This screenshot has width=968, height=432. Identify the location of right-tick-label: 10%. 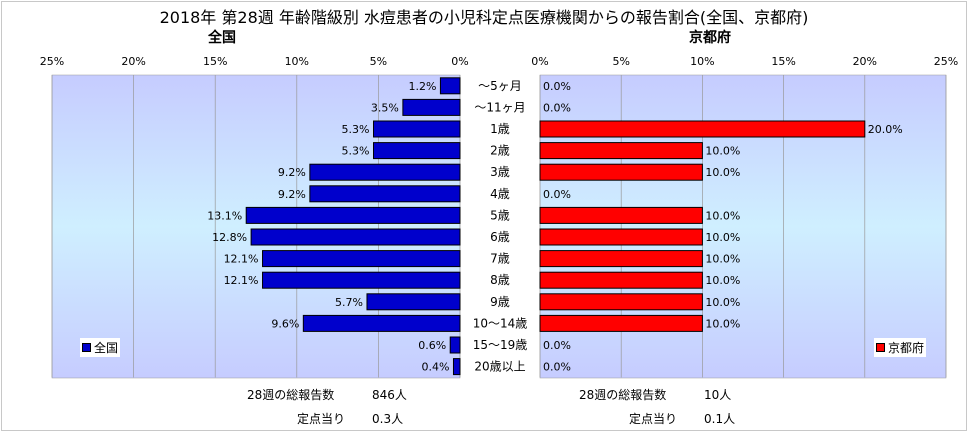
(702, 61).